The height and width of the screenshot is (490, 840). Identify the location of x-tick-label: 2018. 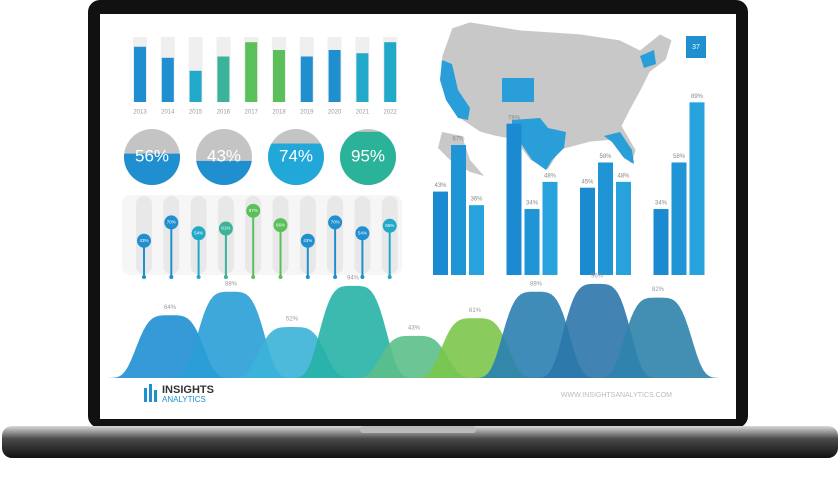
(279, 113).